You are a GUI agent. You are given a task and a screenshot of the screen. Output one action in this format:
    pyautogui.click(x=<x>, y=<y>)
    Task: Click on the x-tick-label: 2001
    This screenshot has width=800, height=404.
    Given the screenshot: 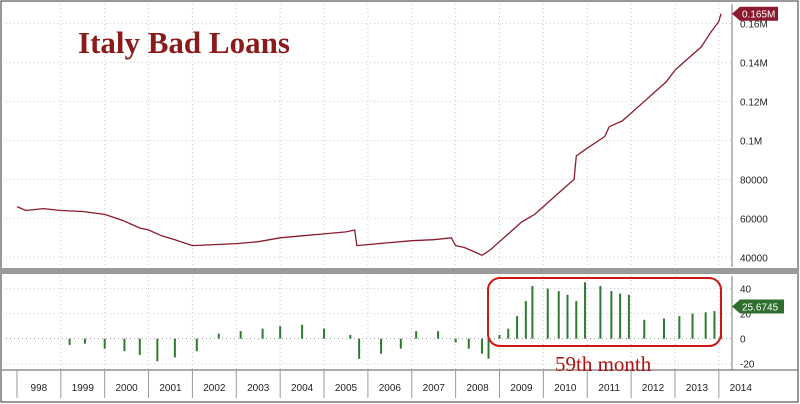 What is the action you would take?
    pyautogui.click(x=170, y=388)
    